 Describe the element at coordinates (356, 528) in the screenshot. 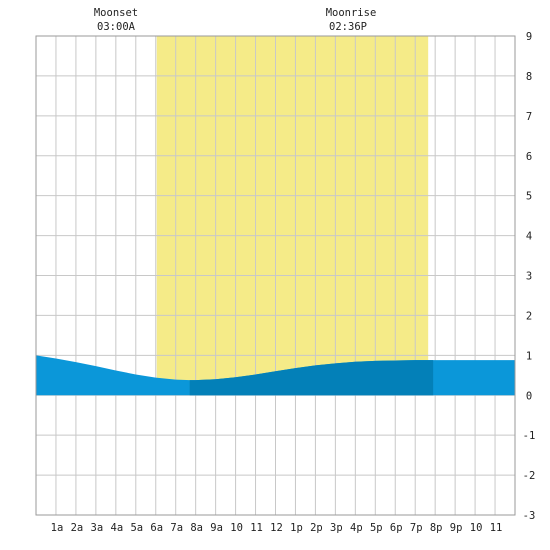

I see `x-tick-label: 4p` at that location.